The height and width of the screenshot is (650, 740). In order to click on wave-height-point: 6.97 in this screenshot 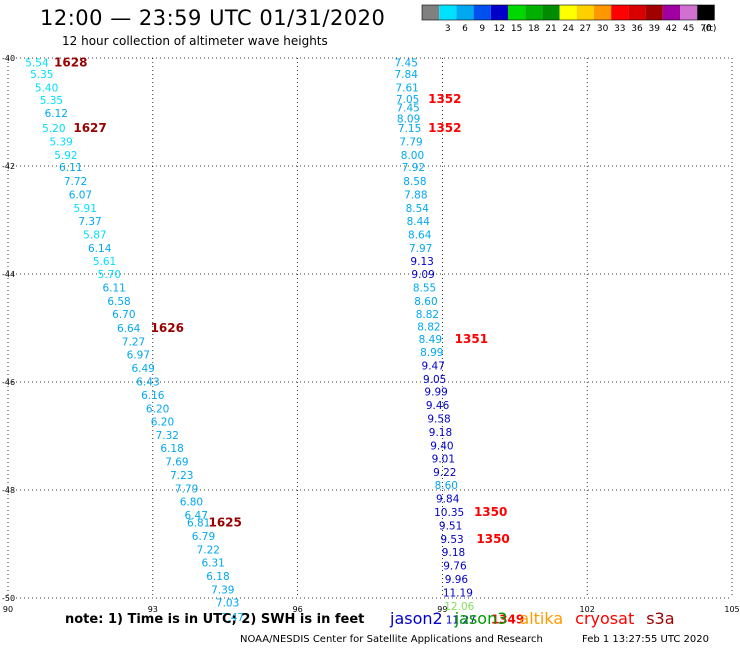, I will do `click(138, 355)`.